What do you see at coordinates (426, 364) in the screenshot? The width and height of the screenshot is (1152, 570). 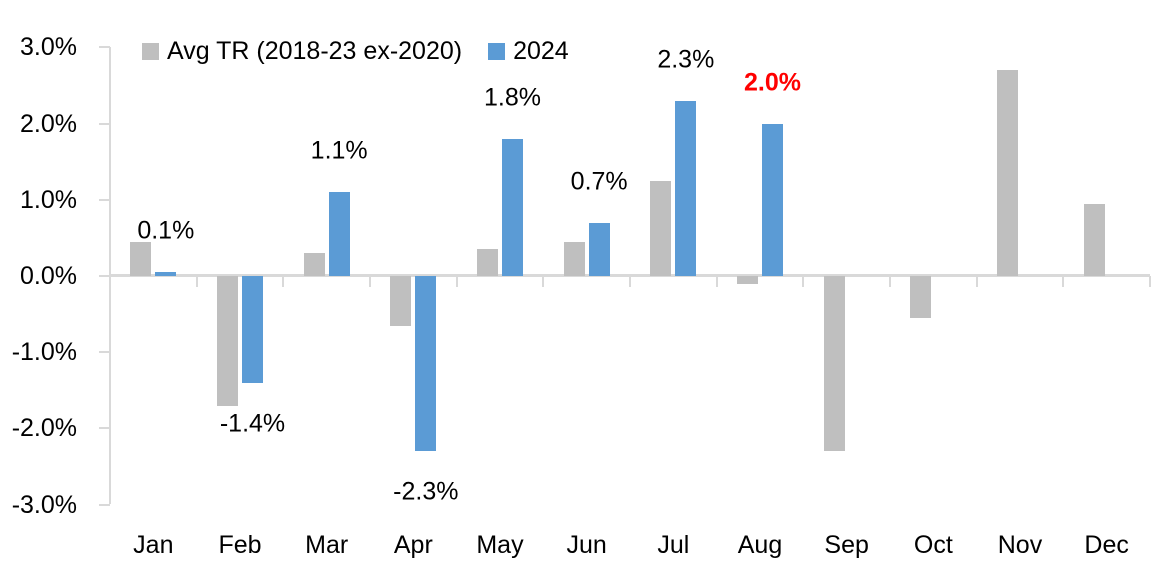 I see `bar-2024-apr` at bounding box center [426, 364].